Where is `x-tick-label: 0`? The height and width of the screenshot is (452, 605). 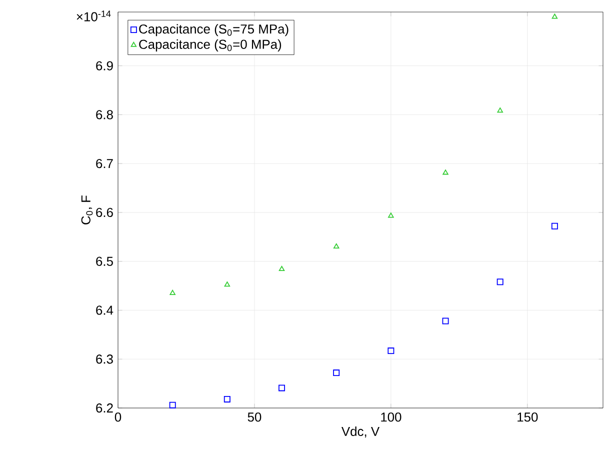 x-tick-label: 0 is located at coordinates (118, 417).